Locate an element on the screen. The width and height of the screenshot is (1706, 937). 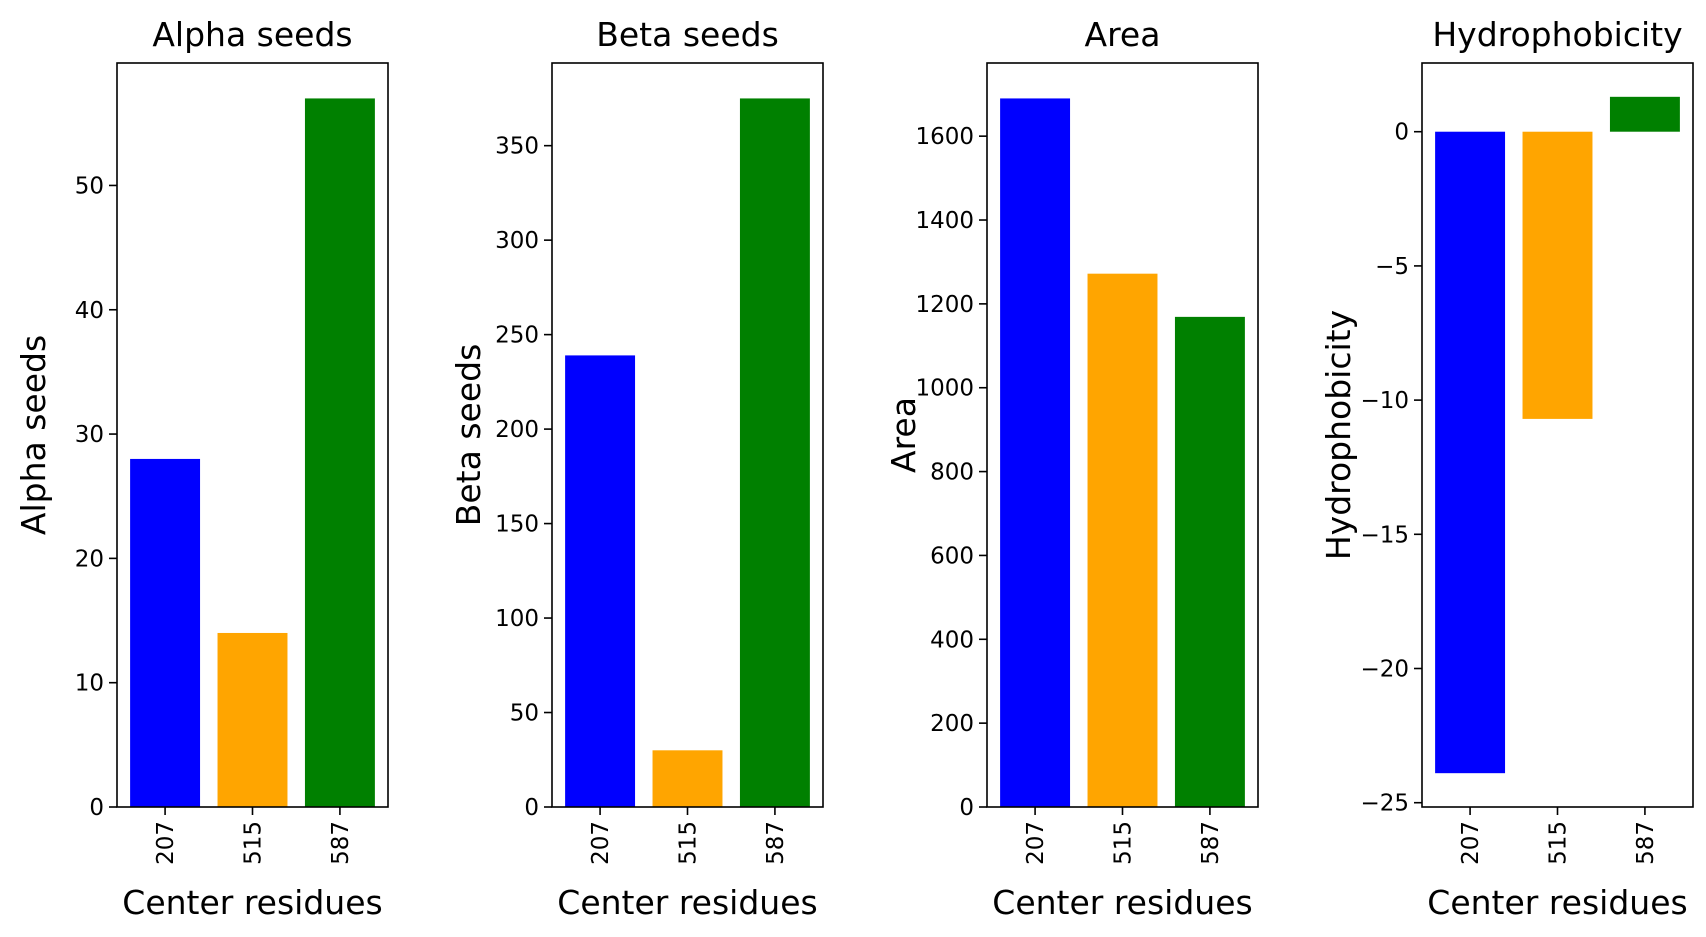
y-tick-label: −25 is located at coordinates (1384, 804).